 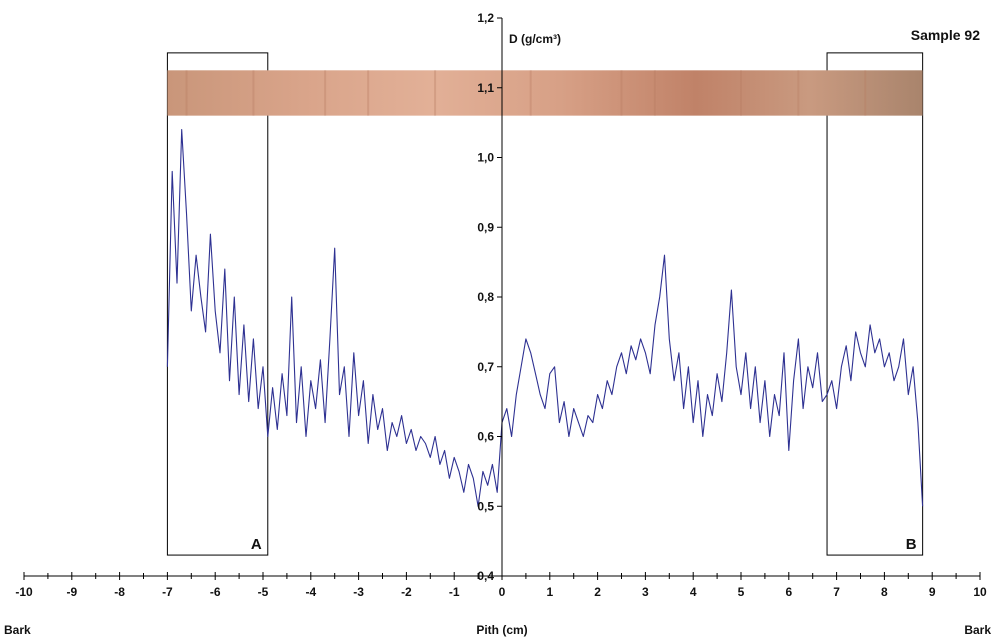 I want to click on x-tick-label: -10, so click(x=24, y=592).